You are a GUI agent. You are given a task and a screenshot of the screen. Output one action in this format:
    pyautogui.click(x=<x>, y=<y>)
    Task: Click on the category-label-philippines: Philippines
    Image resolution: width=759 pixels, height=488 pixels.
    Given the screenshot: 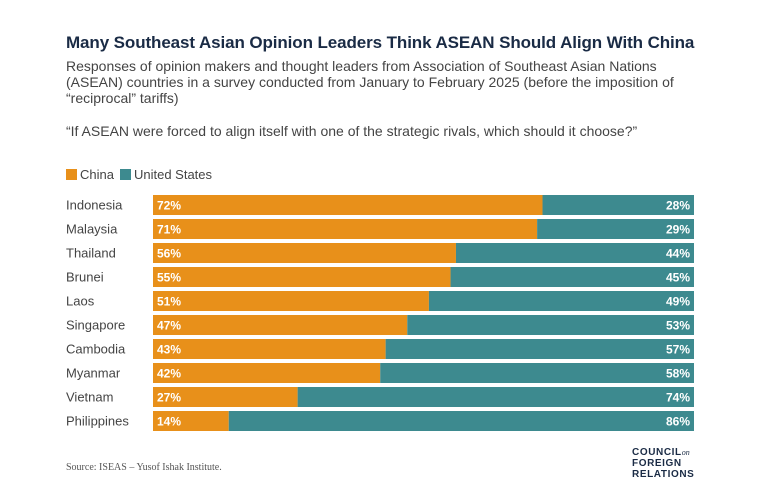 What is the action you would take?
    pyautogui.click(x=97, y=421)
    